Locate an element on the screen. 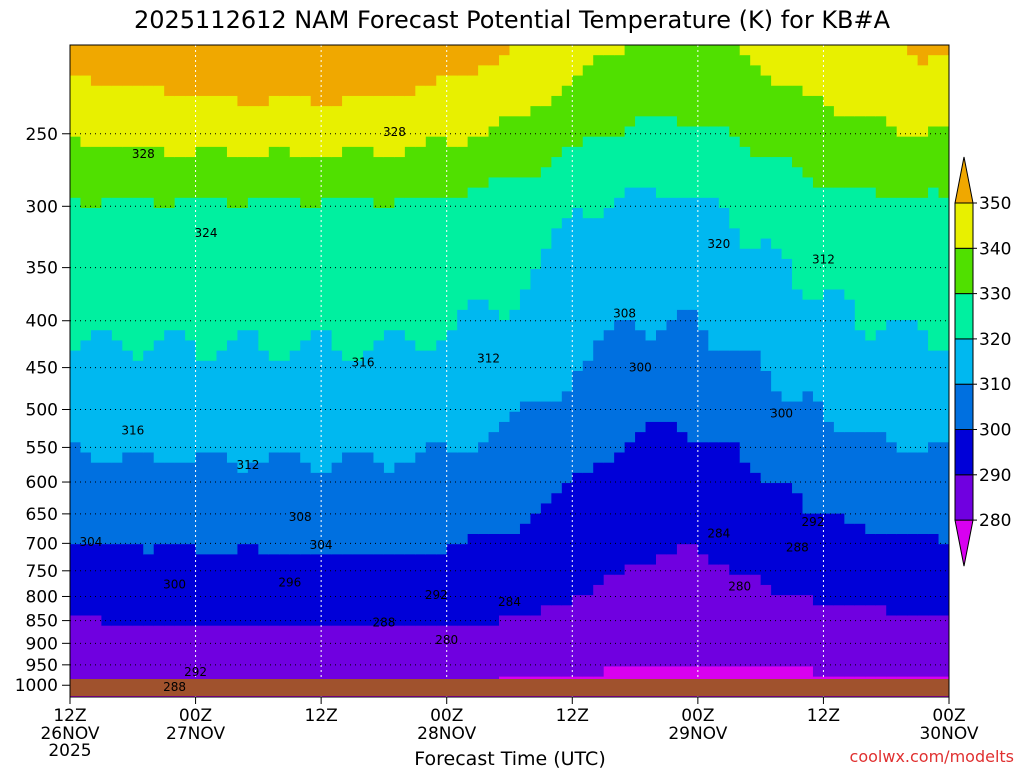  y-tick-label: 350 is located at coordinates (42, 269).